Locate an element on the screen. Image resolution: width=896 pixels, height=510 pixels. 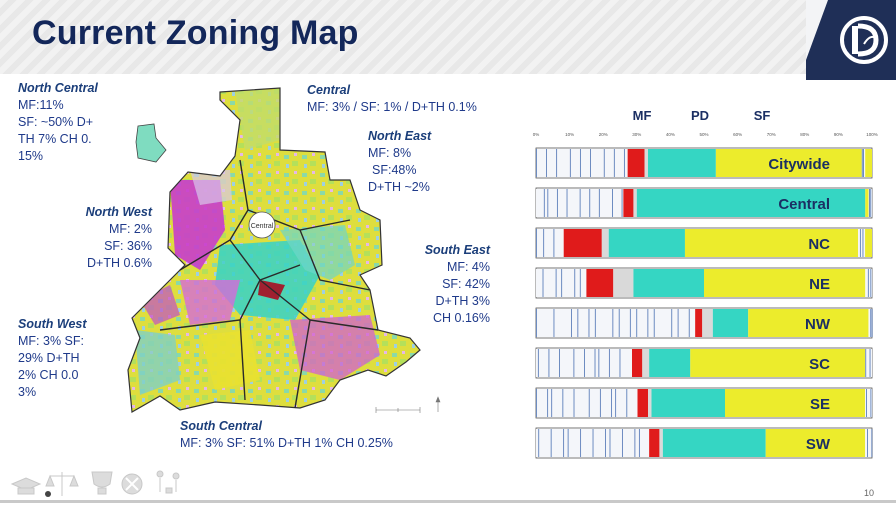
category-label: NC is located at coordinates (819, 244).